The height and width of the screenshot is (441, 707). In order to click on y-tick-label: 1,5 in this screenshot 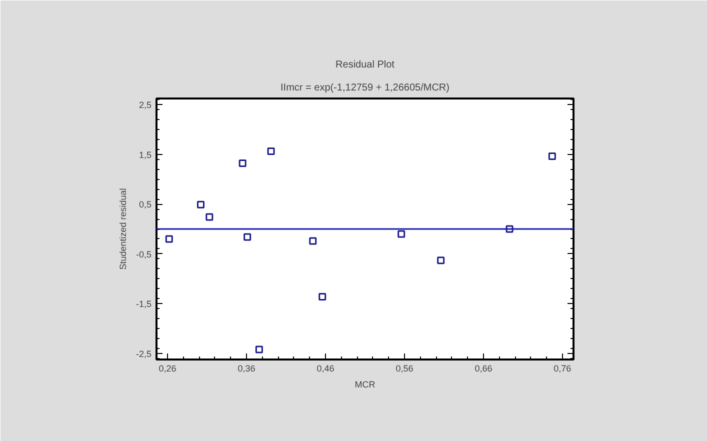, I will do `click(145, 155)`.